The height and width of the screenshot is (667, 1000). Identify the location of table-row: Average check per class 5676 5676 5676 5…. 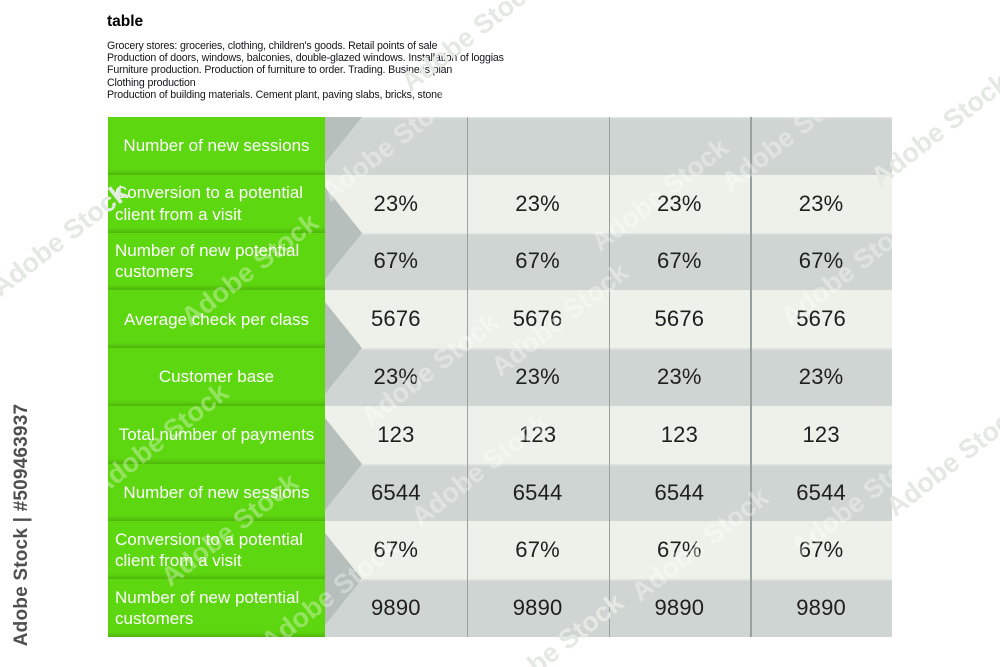
(500, 319).